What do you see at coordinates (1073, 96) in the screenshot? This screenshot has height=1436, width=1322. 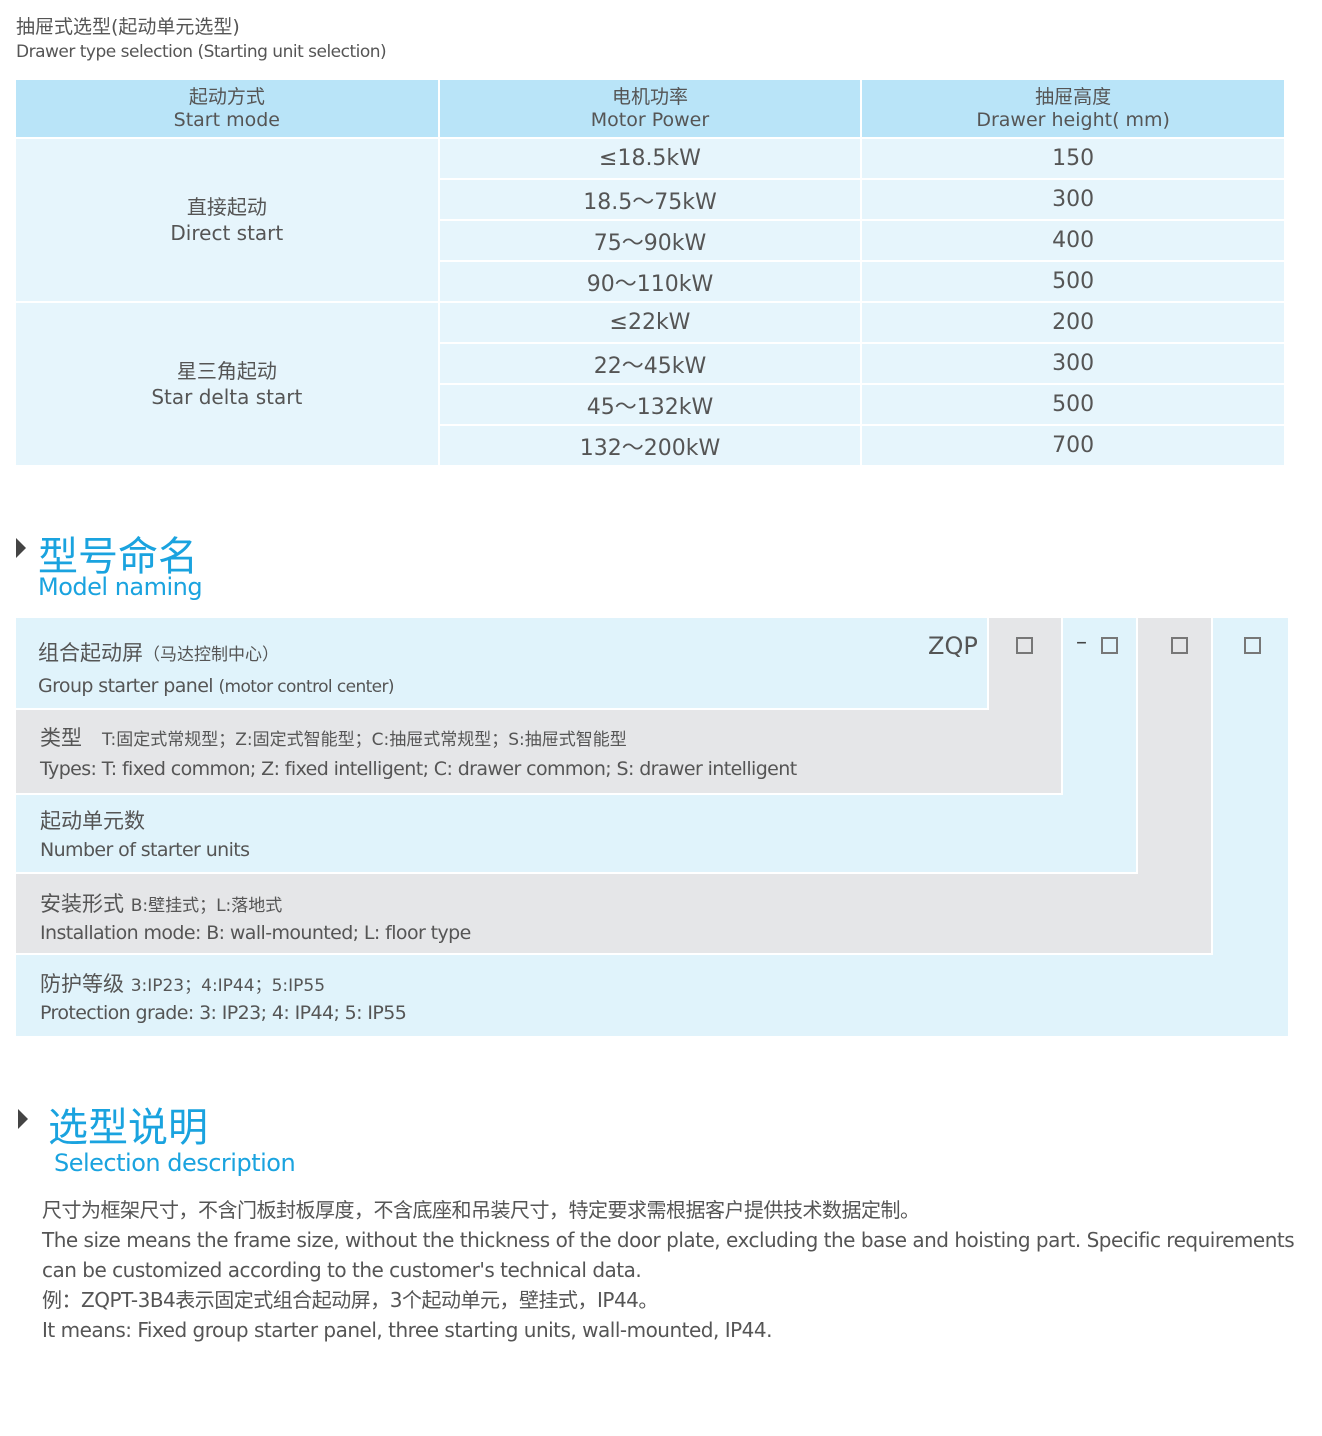 I see `header-cn: 抽屉高度` at bounding box center [1073, 96].